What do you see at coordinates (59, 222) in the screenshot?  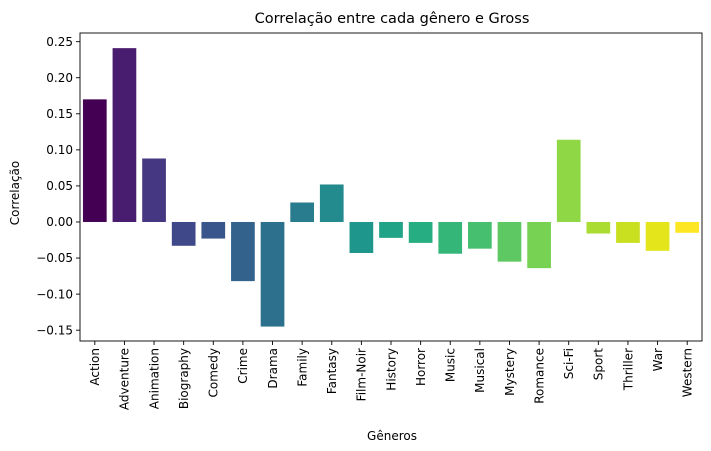 I see `y-tick-label: 0.00` at bounding box center [59, 222].